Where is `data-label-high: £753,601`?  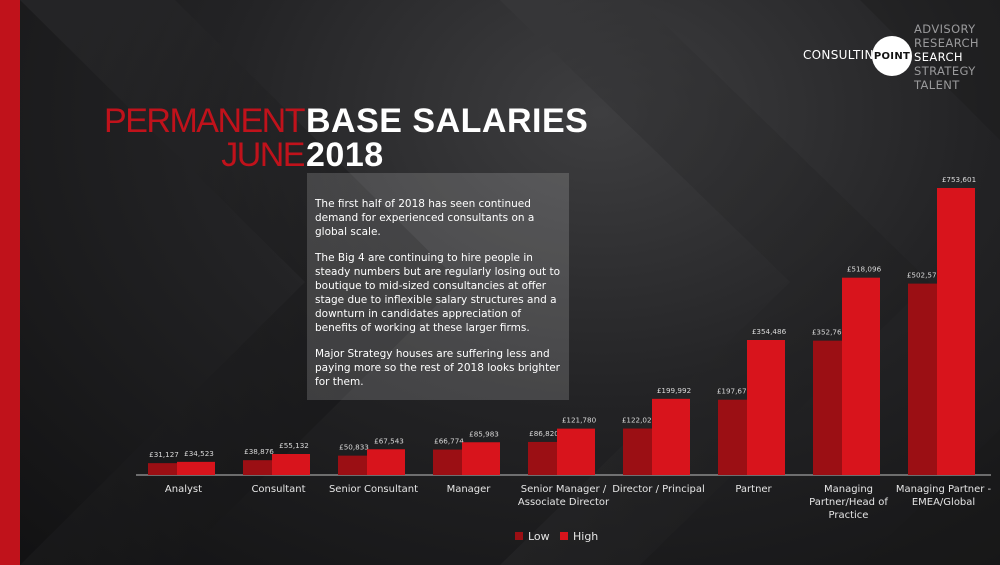
data-label-high: £753,601 is located at coordinates (959, 179).